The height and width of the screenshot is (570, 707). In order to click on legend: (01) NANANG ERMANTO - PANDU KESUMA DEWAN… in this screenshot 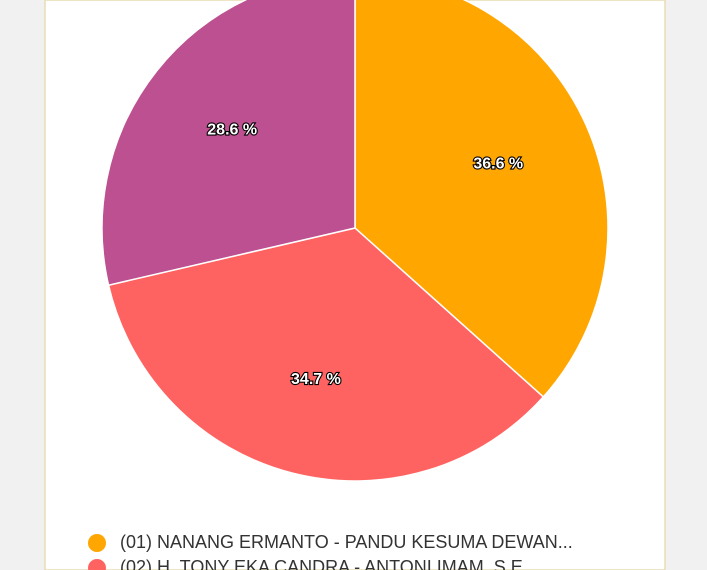, I will do `click(330, 551)`.